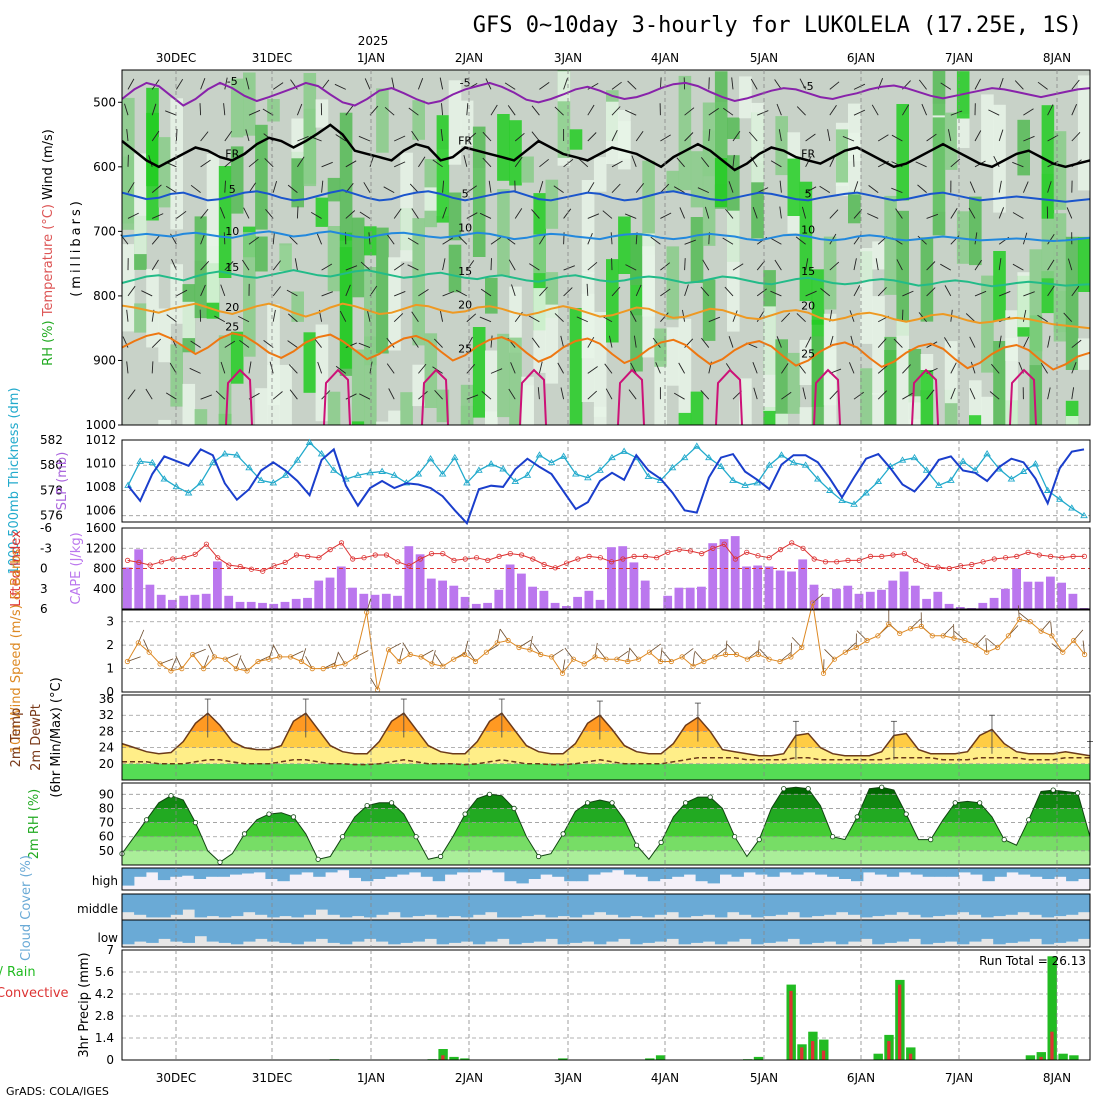 The width and height of the screenshot is (1100, 1100). What do you see at coordinates (44, 589) in the screenshot?
I see `li-tick: 3` at bounding box center [44, 589].